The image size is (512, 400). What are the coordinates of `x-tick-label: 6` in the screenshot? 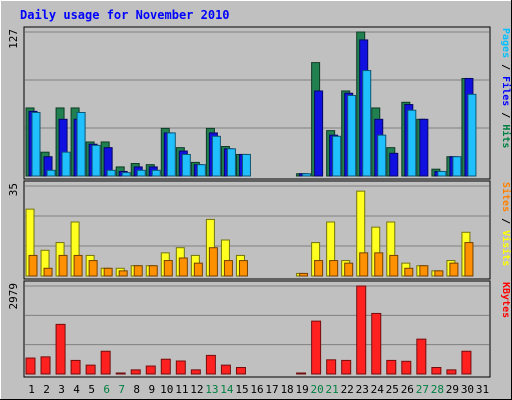 It's located at (106, 389).